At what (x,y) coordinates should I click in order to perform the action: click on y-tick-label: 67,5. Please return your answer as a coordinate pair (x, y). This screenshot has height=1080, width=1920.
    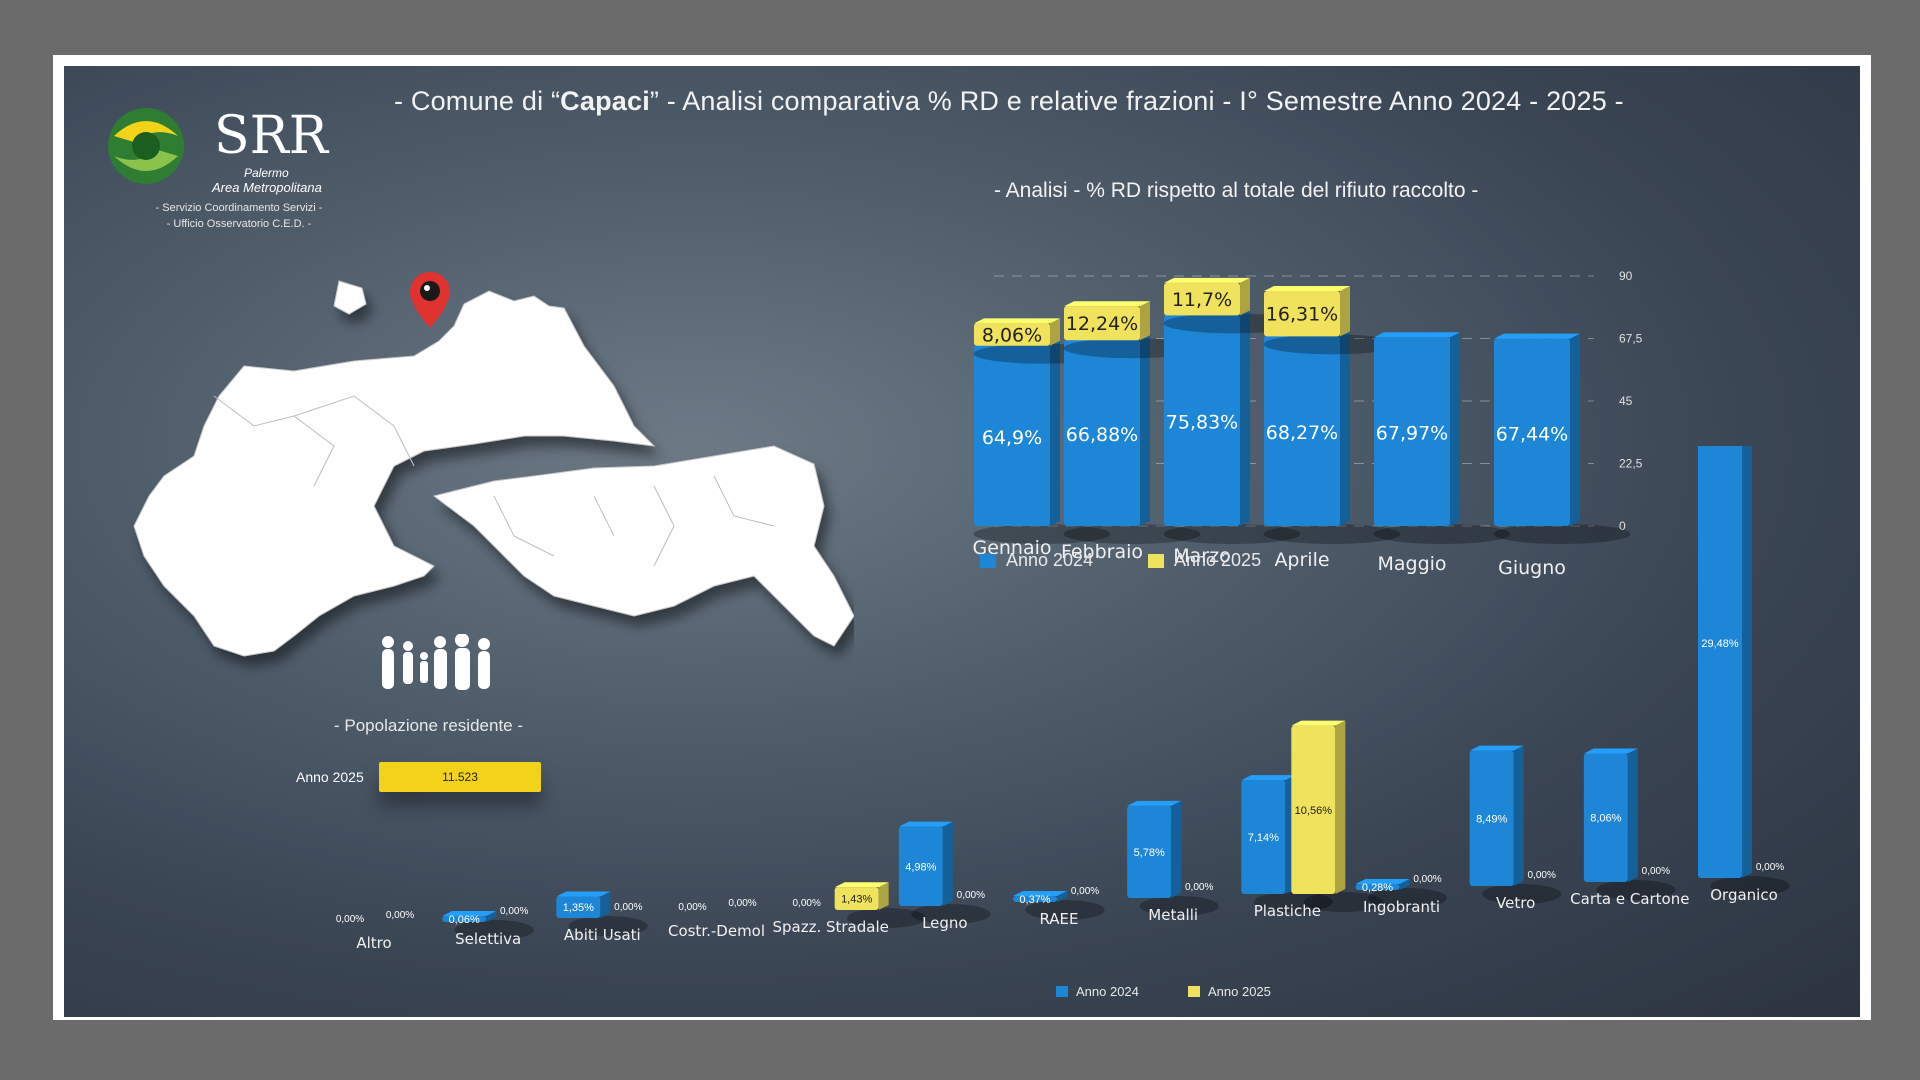
    Looking at the image, I should click on (1631, 339).